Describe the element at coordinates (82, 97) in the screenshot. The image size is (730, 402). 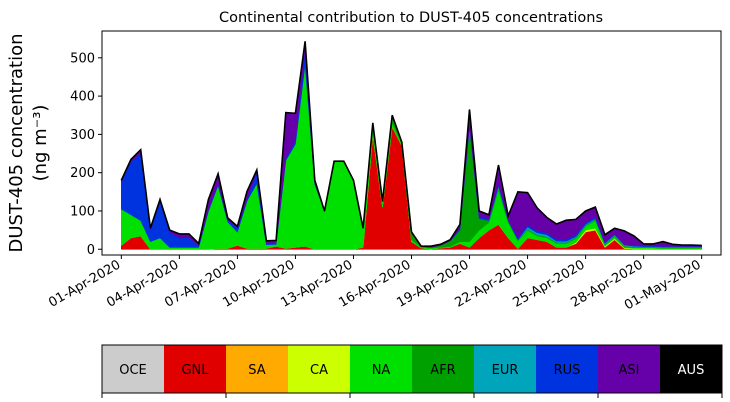
I see `y-tick-label: 400` at that location.